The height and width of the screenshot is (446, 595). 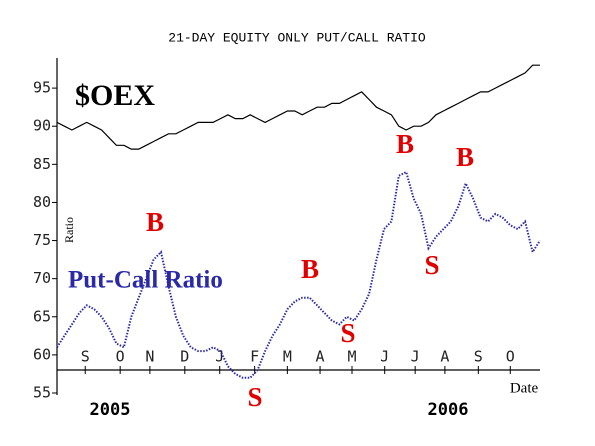 I want to click on y-tick-label: 65, so click(x=42, y=316).